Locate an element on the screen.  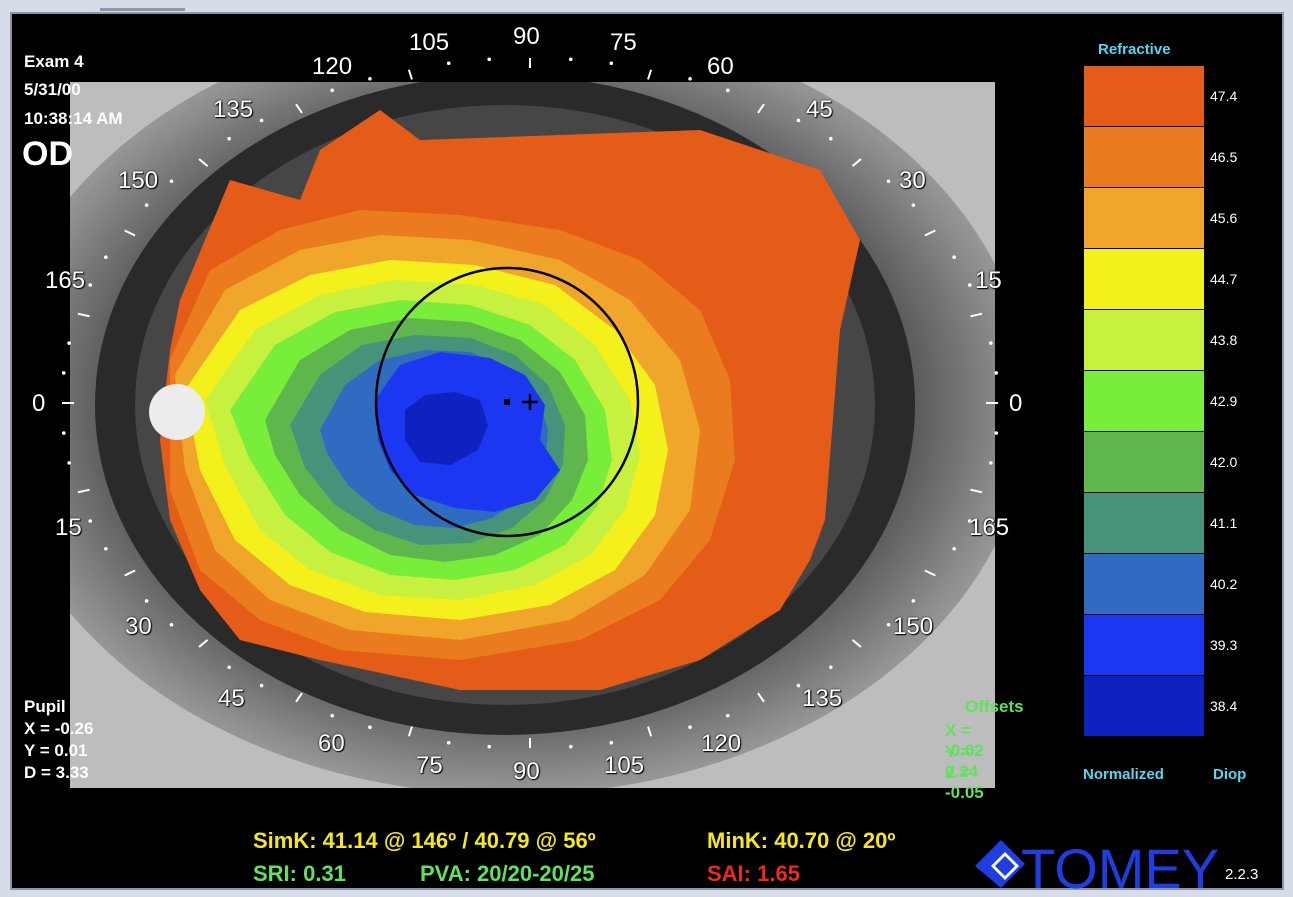
scale-mode-label: Normalized is located at coordinates (1123, 774).